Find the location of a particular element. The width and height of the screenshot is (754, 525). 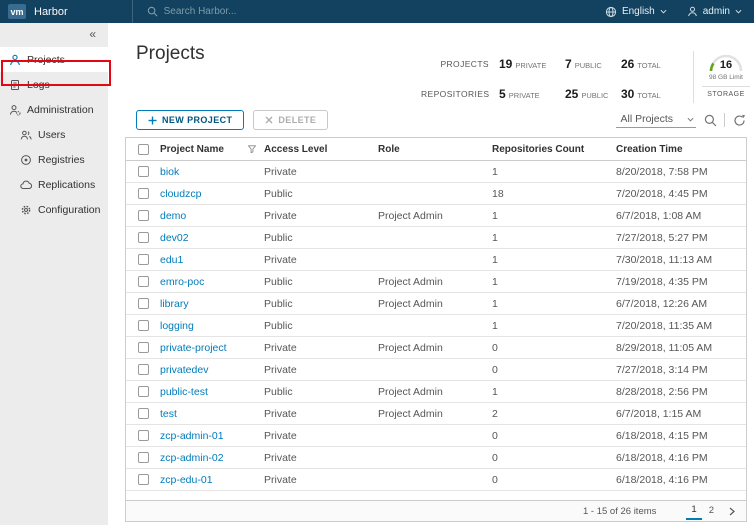

toolbar-divider is located at coordinates (724, 120).